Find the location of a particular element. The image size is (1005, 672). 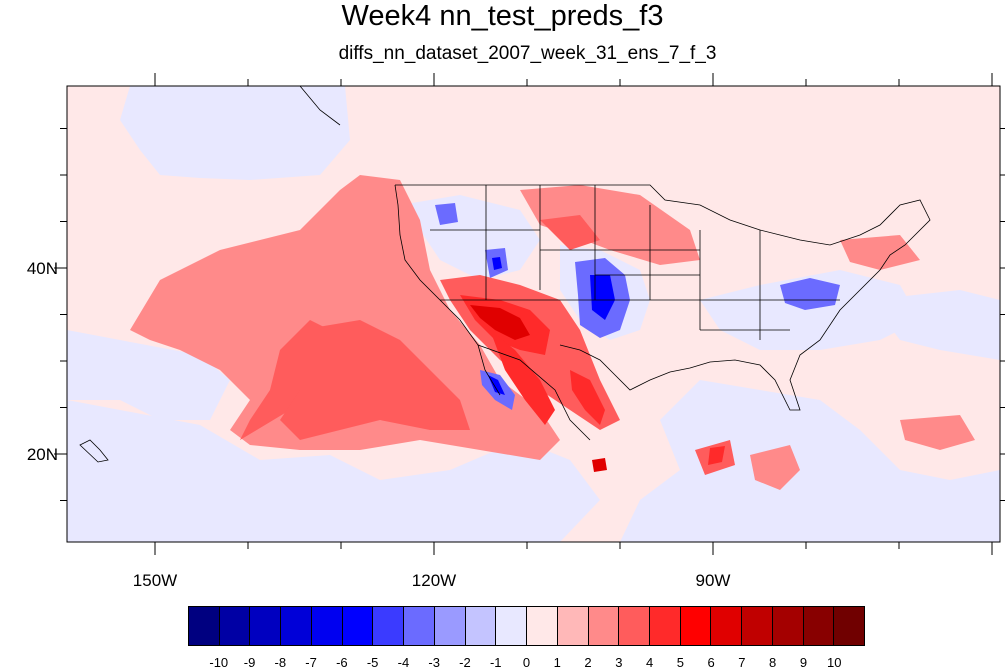

colorbar is located at coordinates (526, 626).